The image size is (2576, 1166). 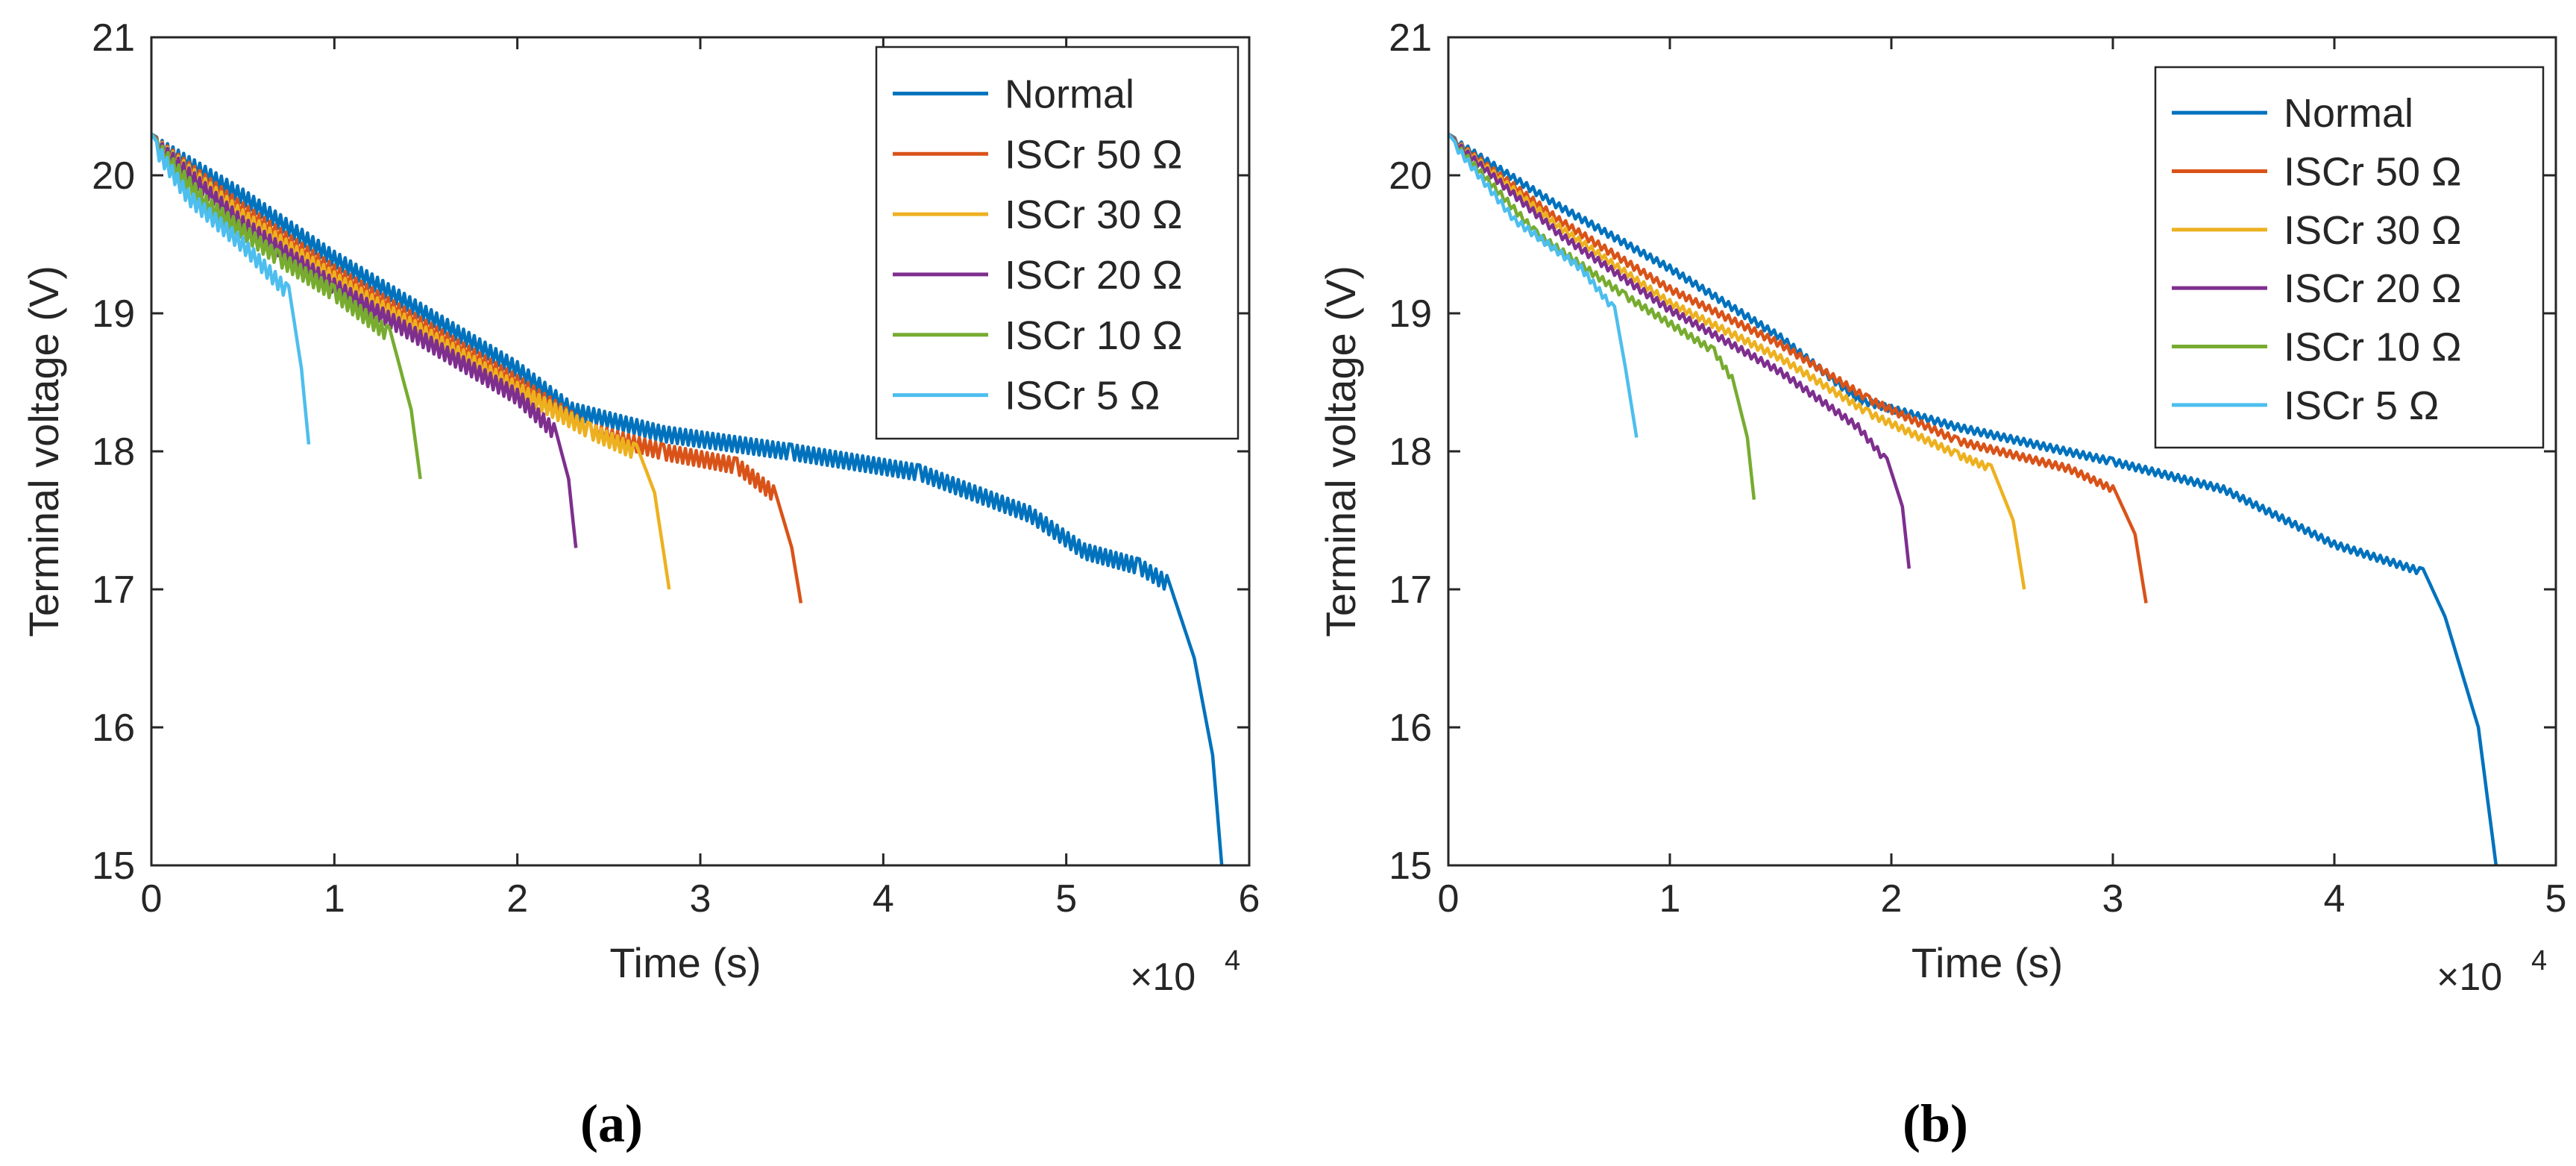 I want to click on series-line-iscr50, so click(x=1798, y=368).